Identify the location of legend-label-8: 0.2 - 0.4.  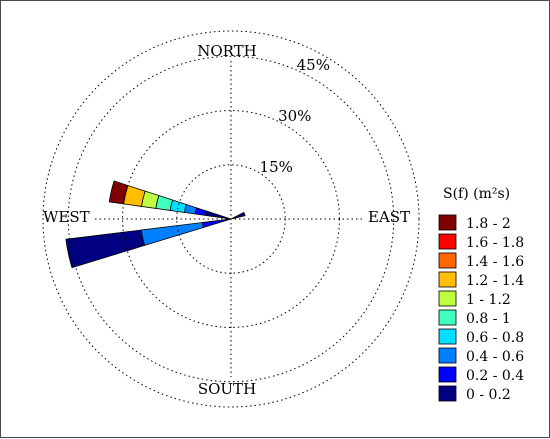
(495, 376).